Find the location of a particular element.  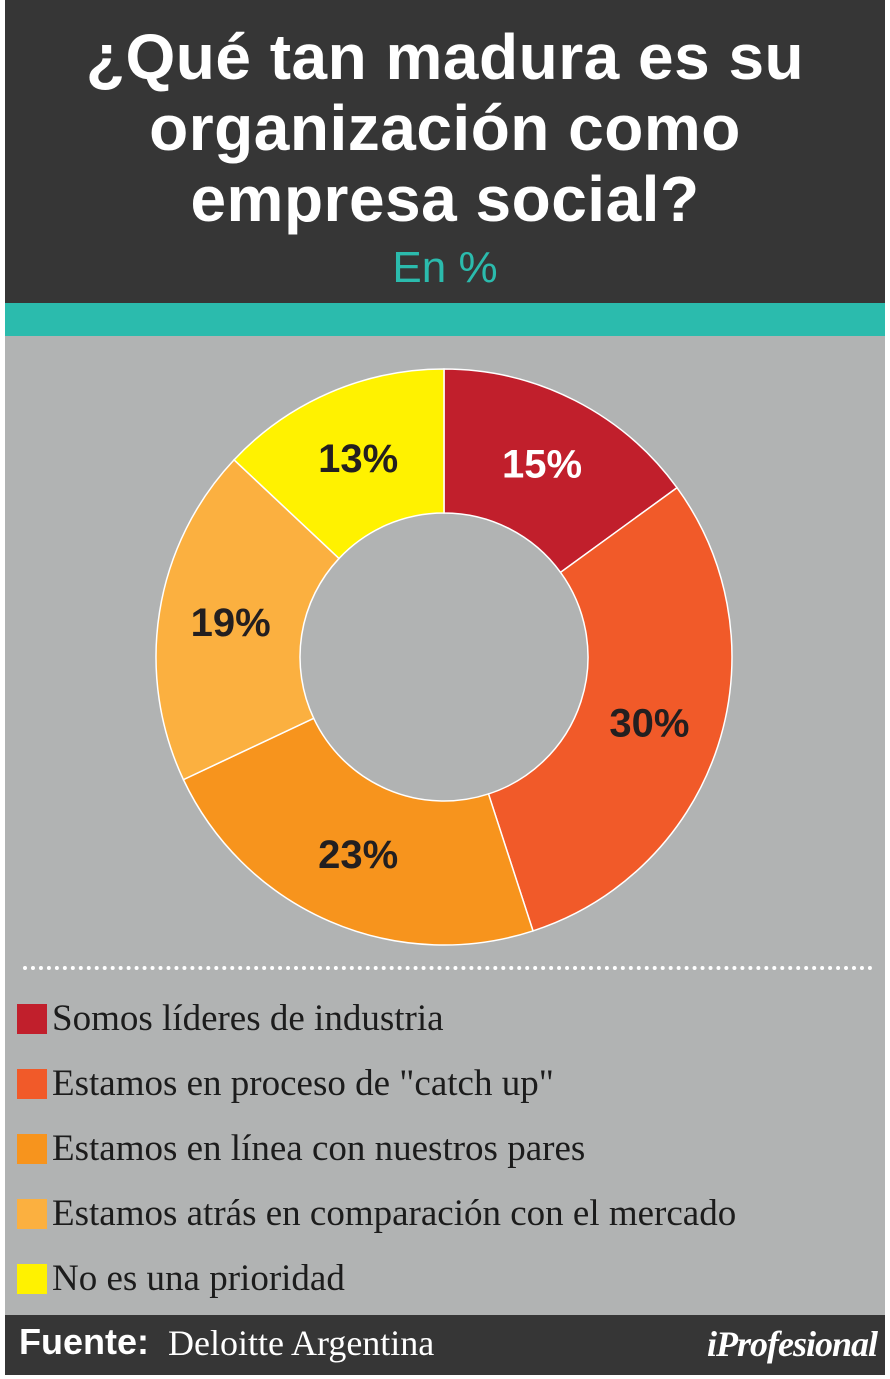

legend-item: Estamos en proceso de "catch up" is located at coordinates (447, 1083).